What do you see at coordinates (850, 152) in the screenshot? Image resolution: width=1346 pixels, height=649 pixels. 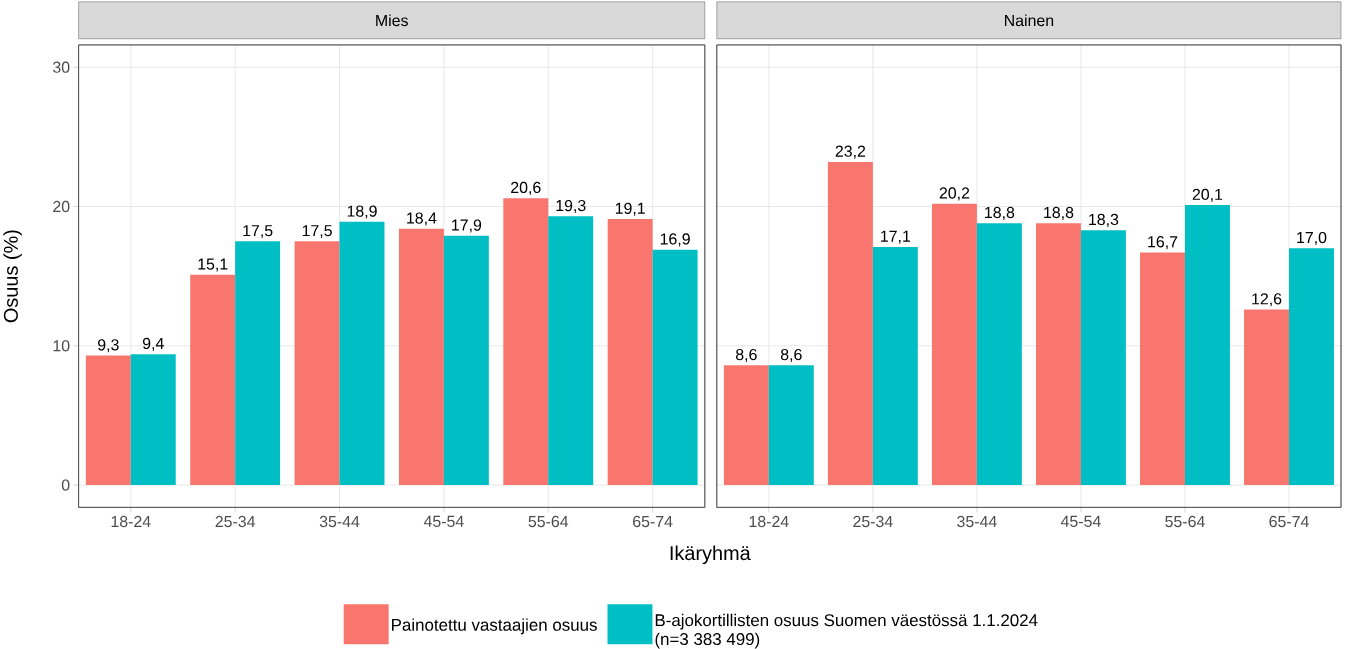 I see `data-label: 23,2` at bounding box center [850, 152].